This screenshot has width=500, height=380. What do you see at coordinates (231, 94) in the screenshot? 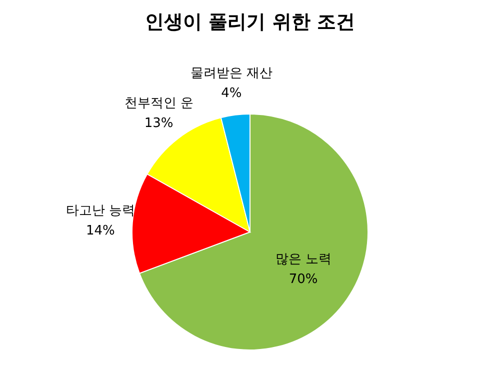
I see `data-label: 4%` at bounding box center [231, 94].